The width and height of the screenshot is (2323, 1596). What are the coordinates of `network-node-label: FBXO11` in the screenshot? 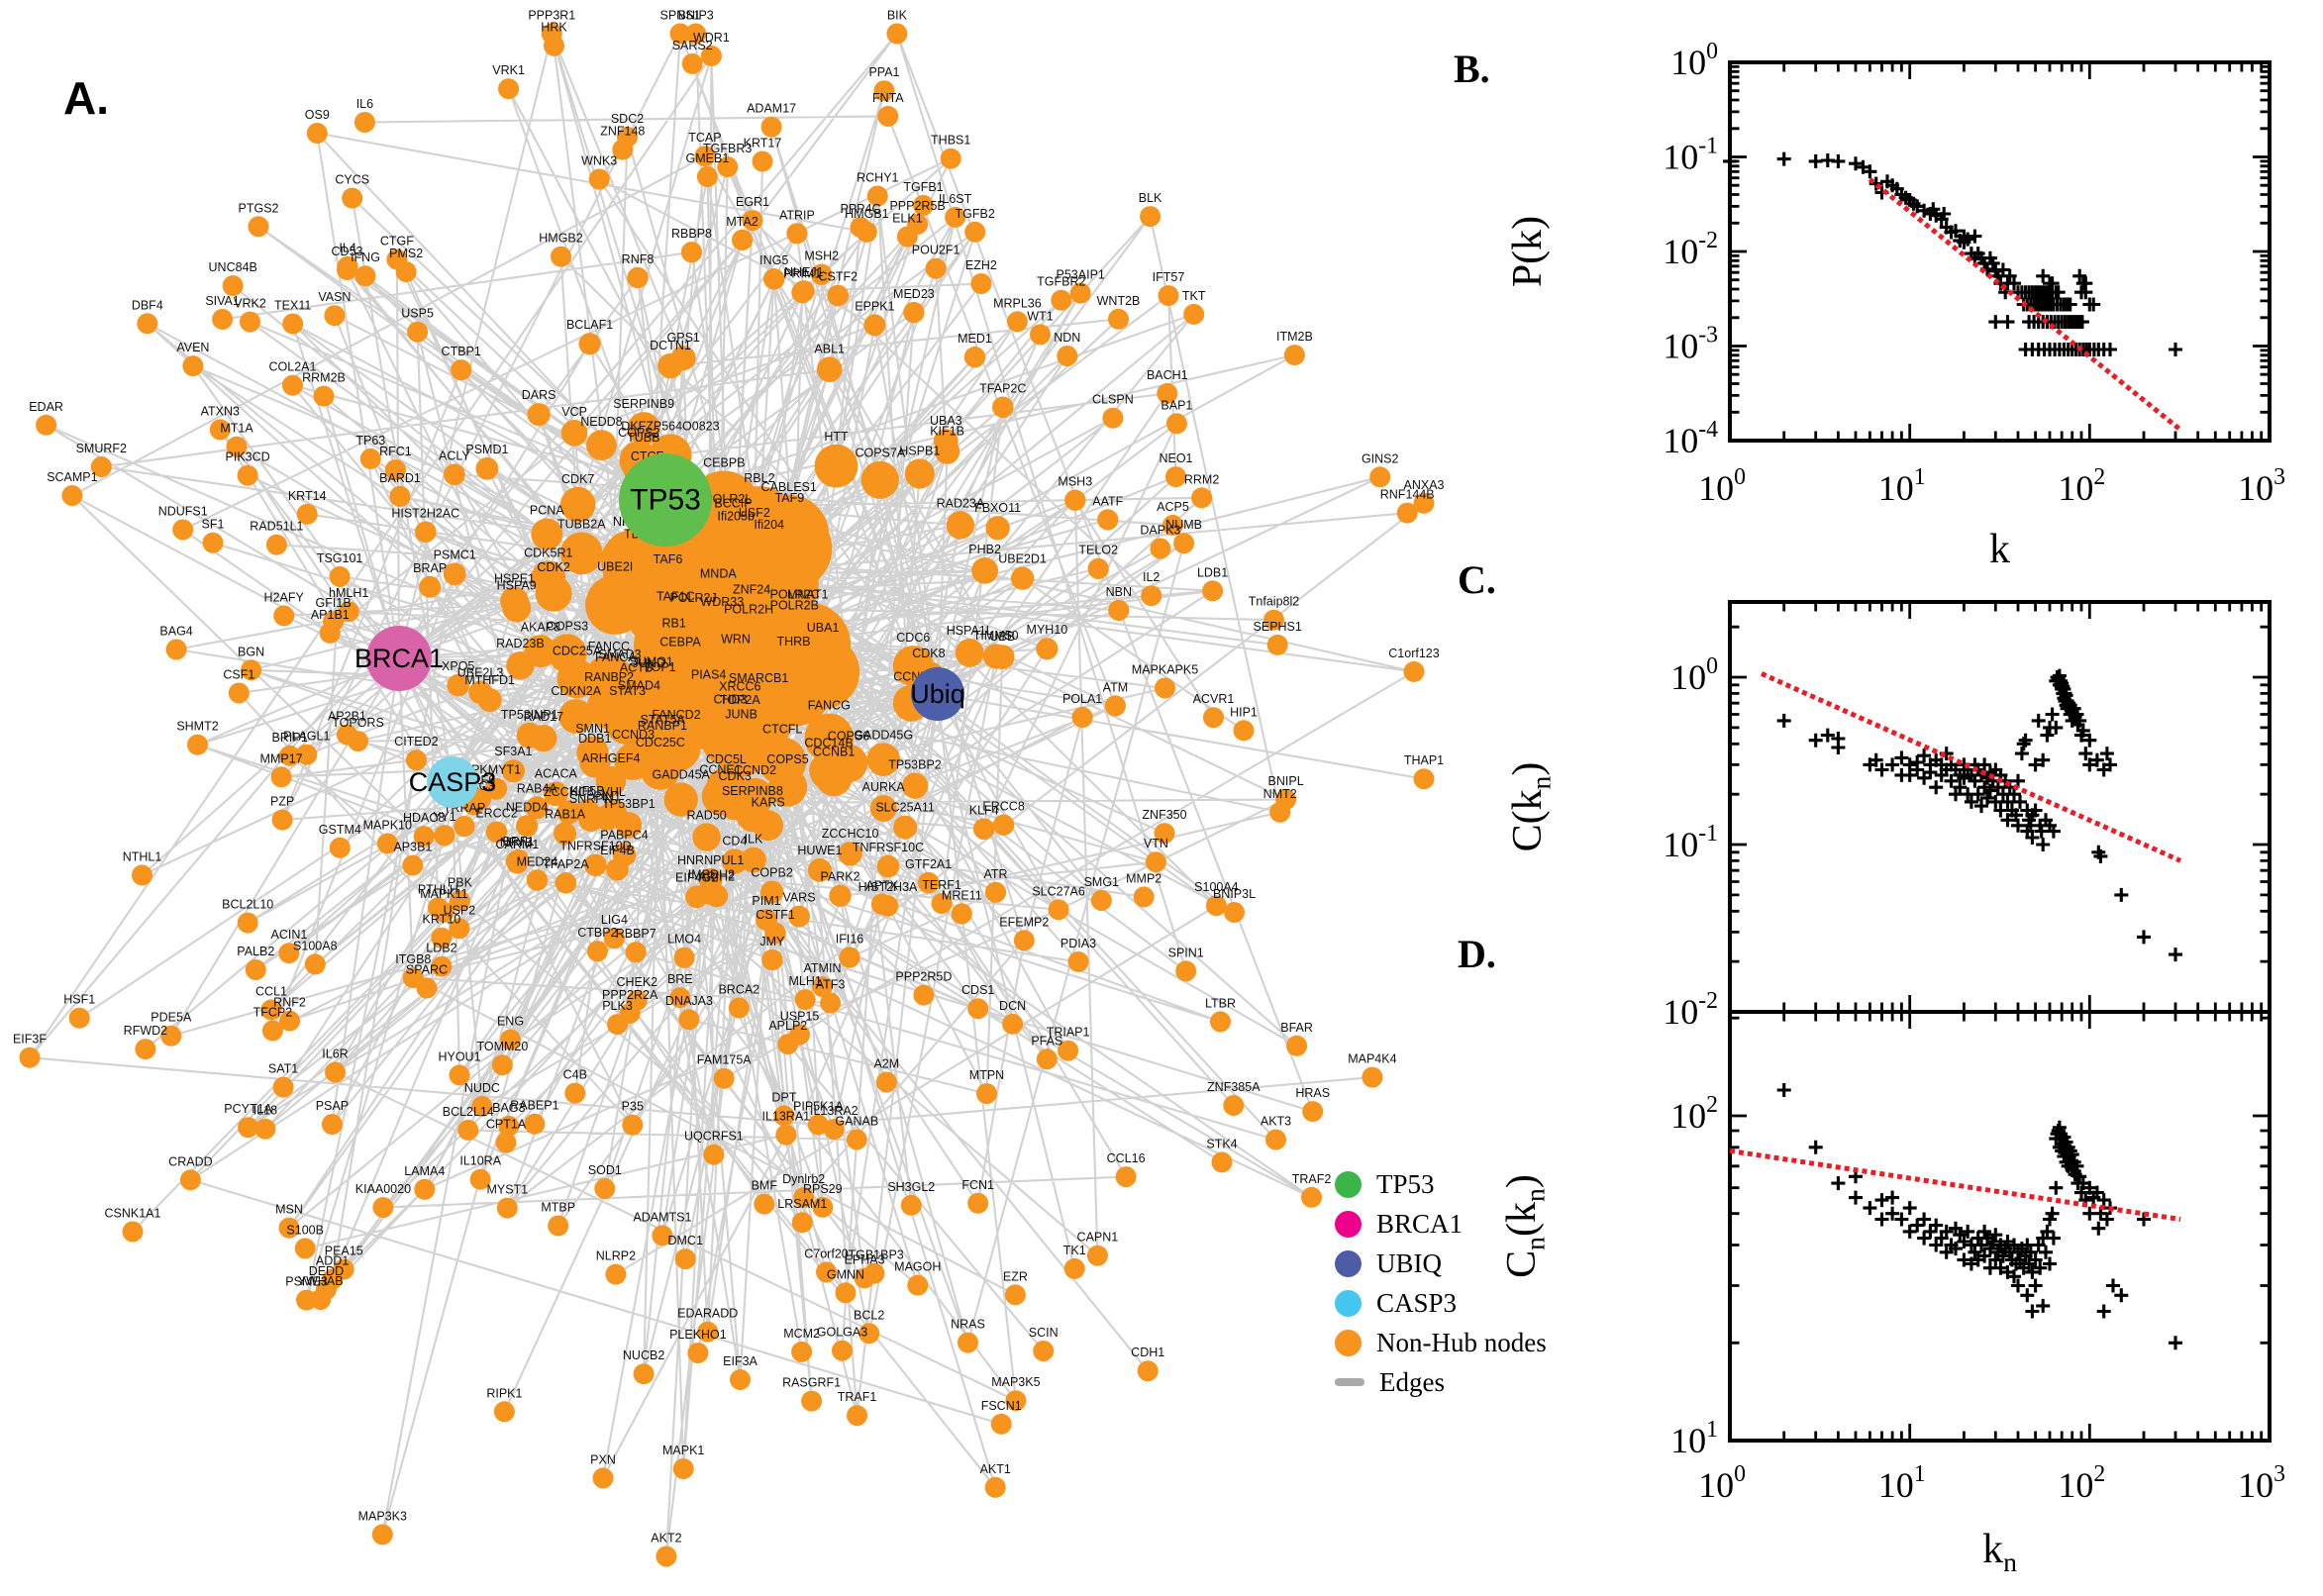 It's located at (997, 508).